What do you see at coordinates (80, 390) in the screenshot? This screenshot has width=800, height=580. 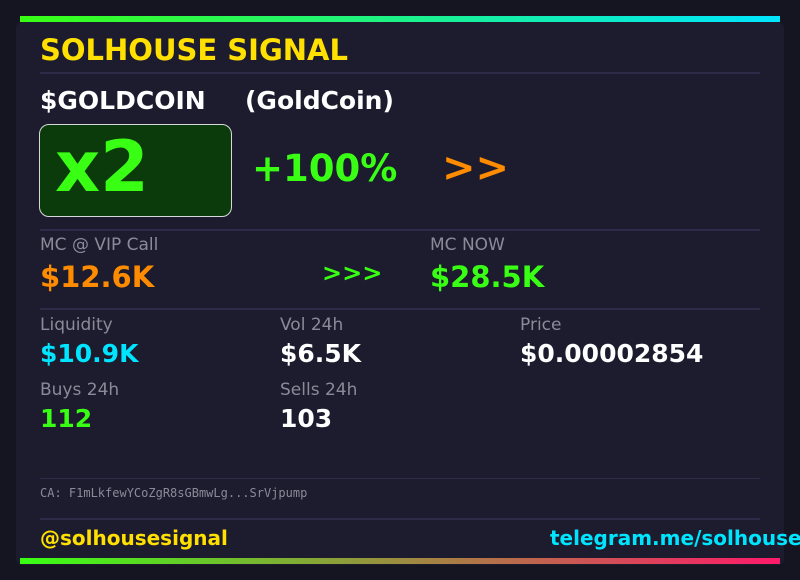 I see `stat-label: Buys 24h` at bounding box center [80, 390].